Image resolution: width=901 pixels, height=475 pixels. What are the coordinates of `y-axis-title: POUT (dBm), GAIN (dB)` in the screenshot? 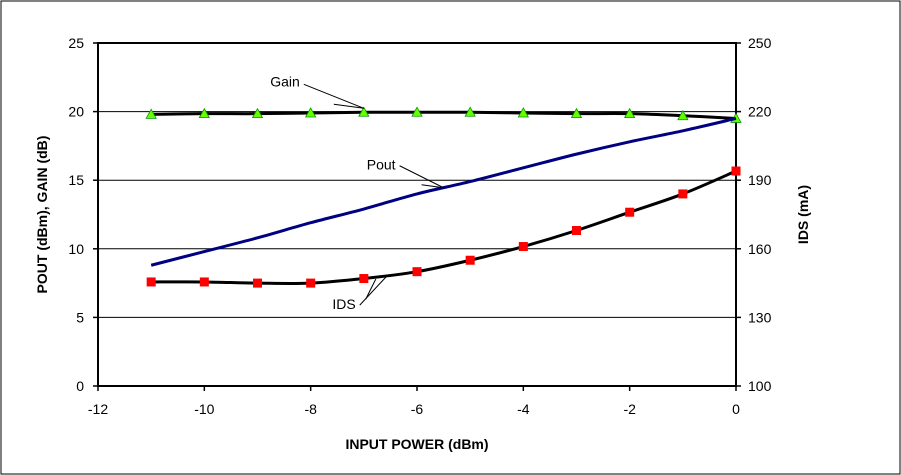 It's located at (42, 215).